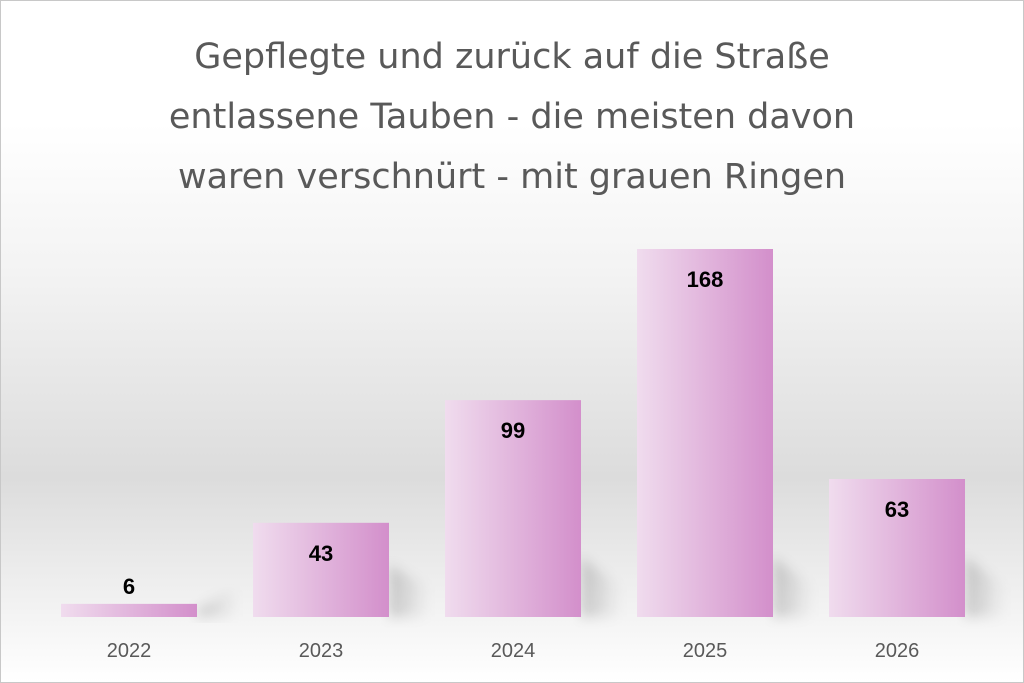 The height and width of the screenshot is (683, 1024). I want to click on category-labels: 2022 2023 2024 2025 2026, so click(513, 651).